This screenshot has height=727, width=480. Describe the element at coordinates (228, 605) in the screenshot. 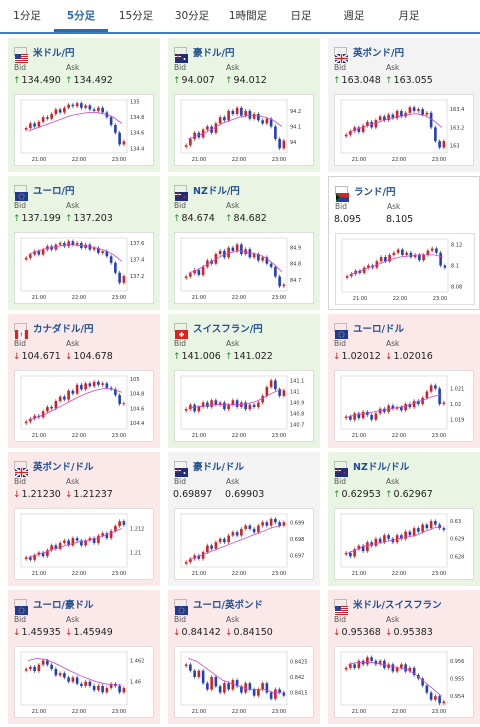

I see `pair-name-link: ユーロ/英ポンド` at that location.